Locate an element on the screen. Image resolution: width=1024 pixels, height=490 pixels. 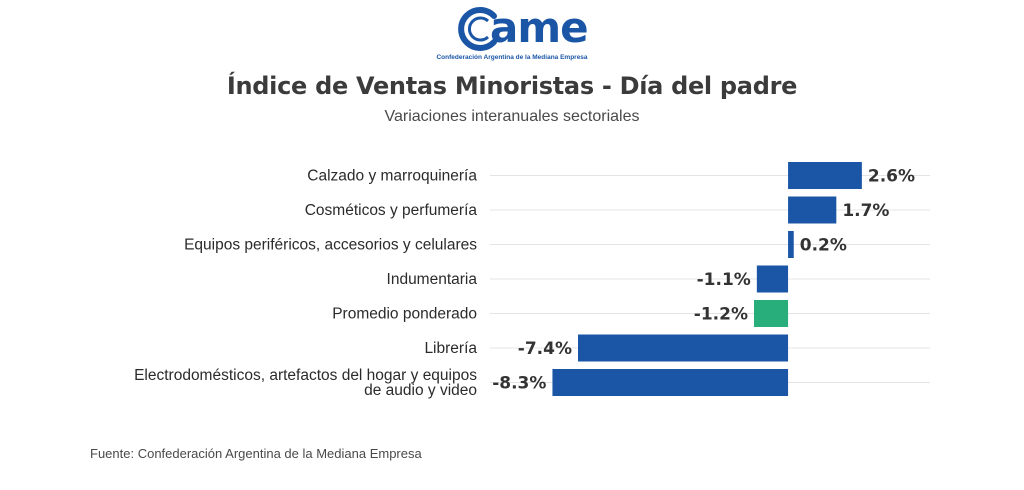
category-label: Indumentaria is located at coordinates (432, 279).